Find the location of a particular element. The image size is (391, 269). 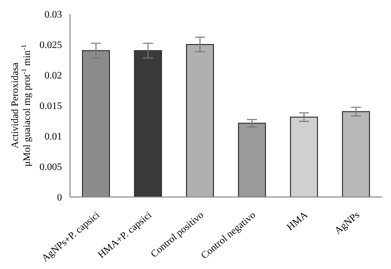

y-tick-label: 0.025 is located at coordinates (51, 46).